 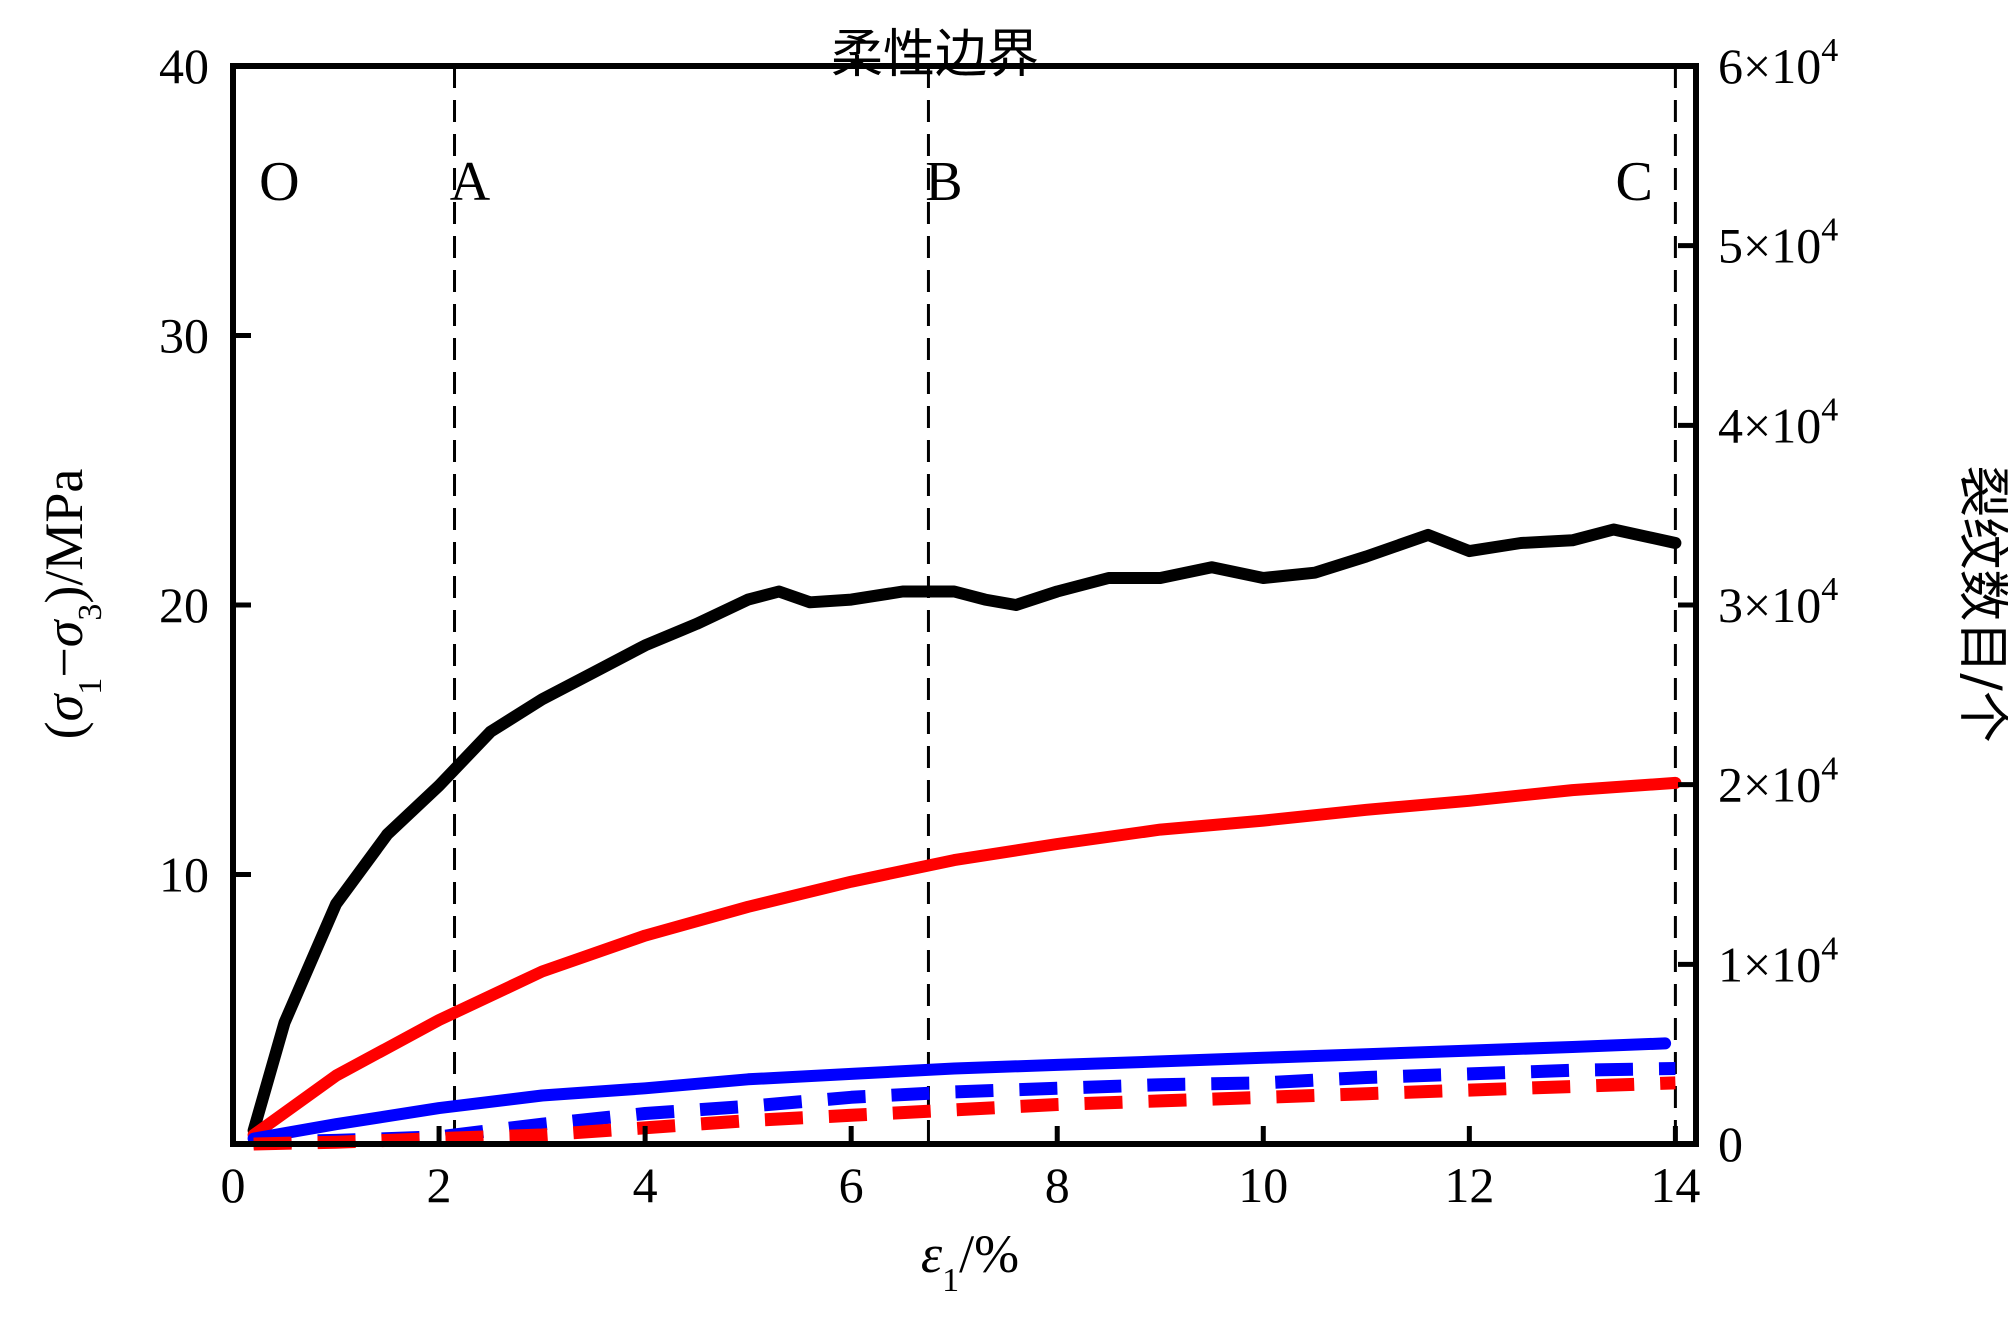 What do you see at coordinates (1778, 602) in the screenshot?
I see `y-right-tick-label: 3×10⁴` at bounding box center [1778, 602].